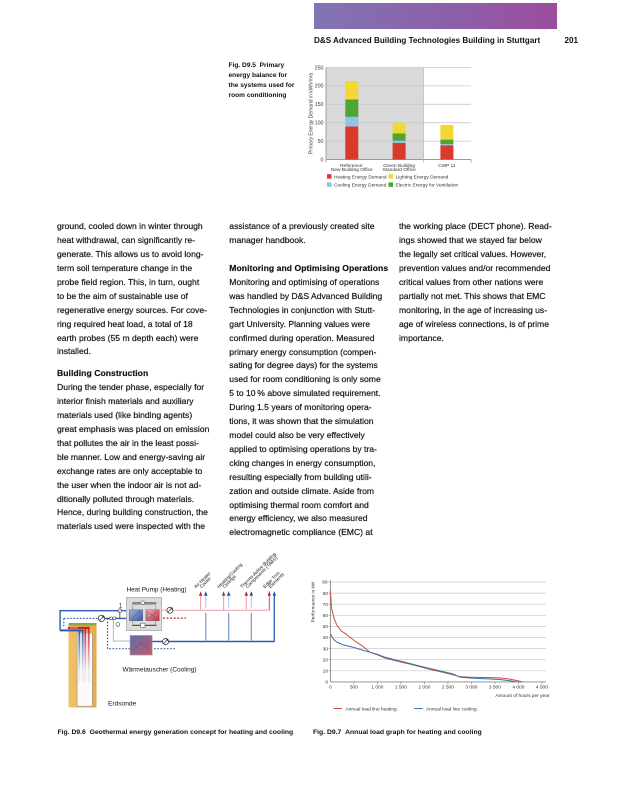  I want to click on svg-text: 1 500, so click(401, 688).